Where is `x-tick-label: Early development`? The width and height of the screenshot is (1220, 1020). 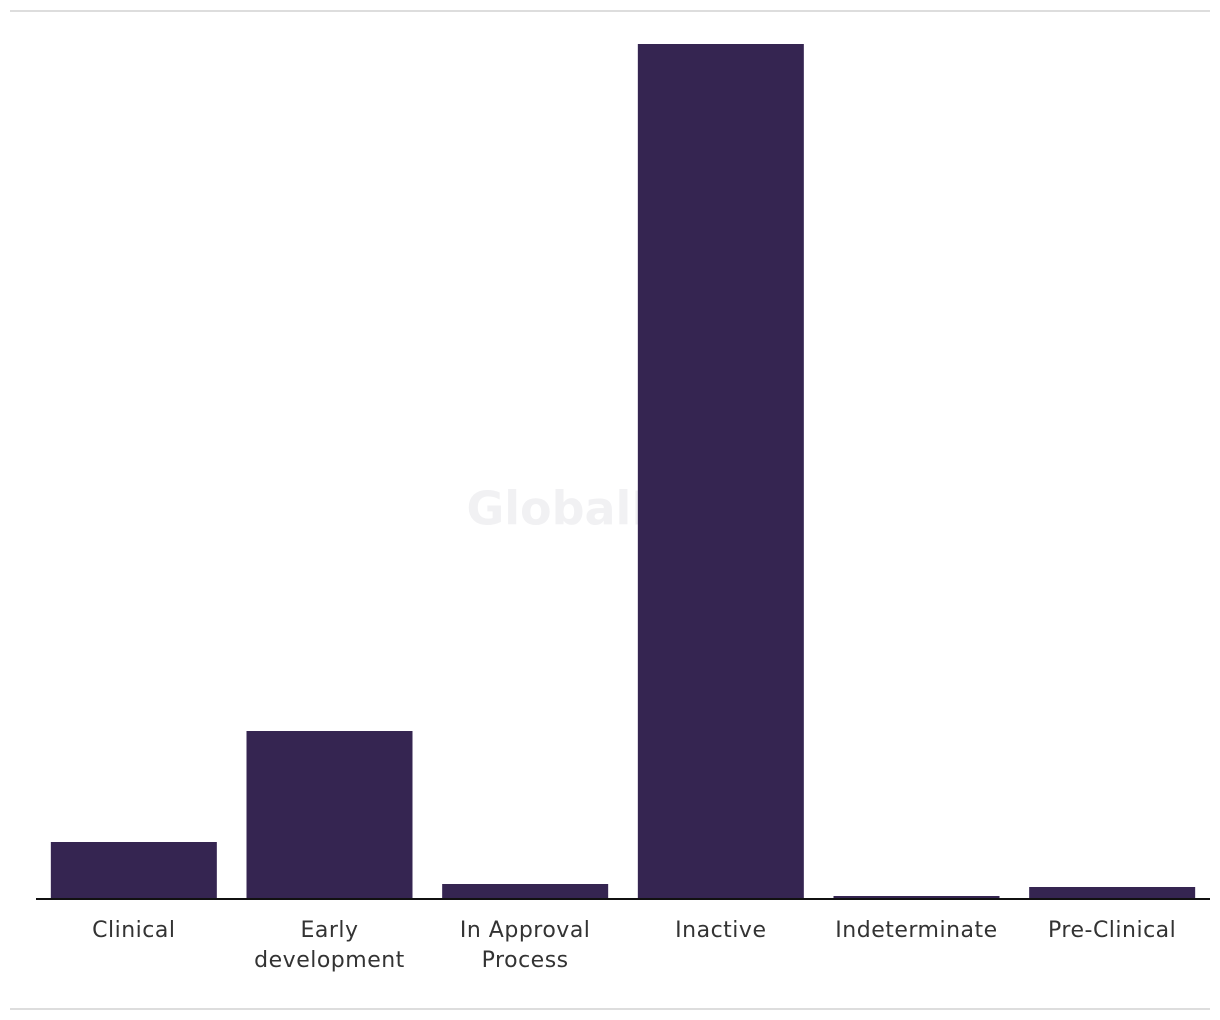 x-tick-label: Early development is located at coordinates (329, 945).